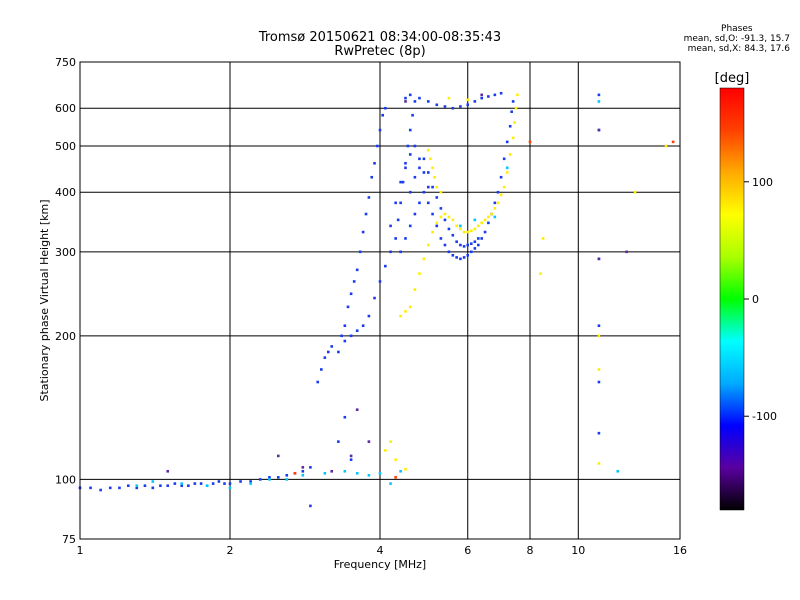  What do you see at coordinates (380, 564) in the screenshot?
I see `x-axis-label: Frequency [MHz]` at bounding box center [380, 564].